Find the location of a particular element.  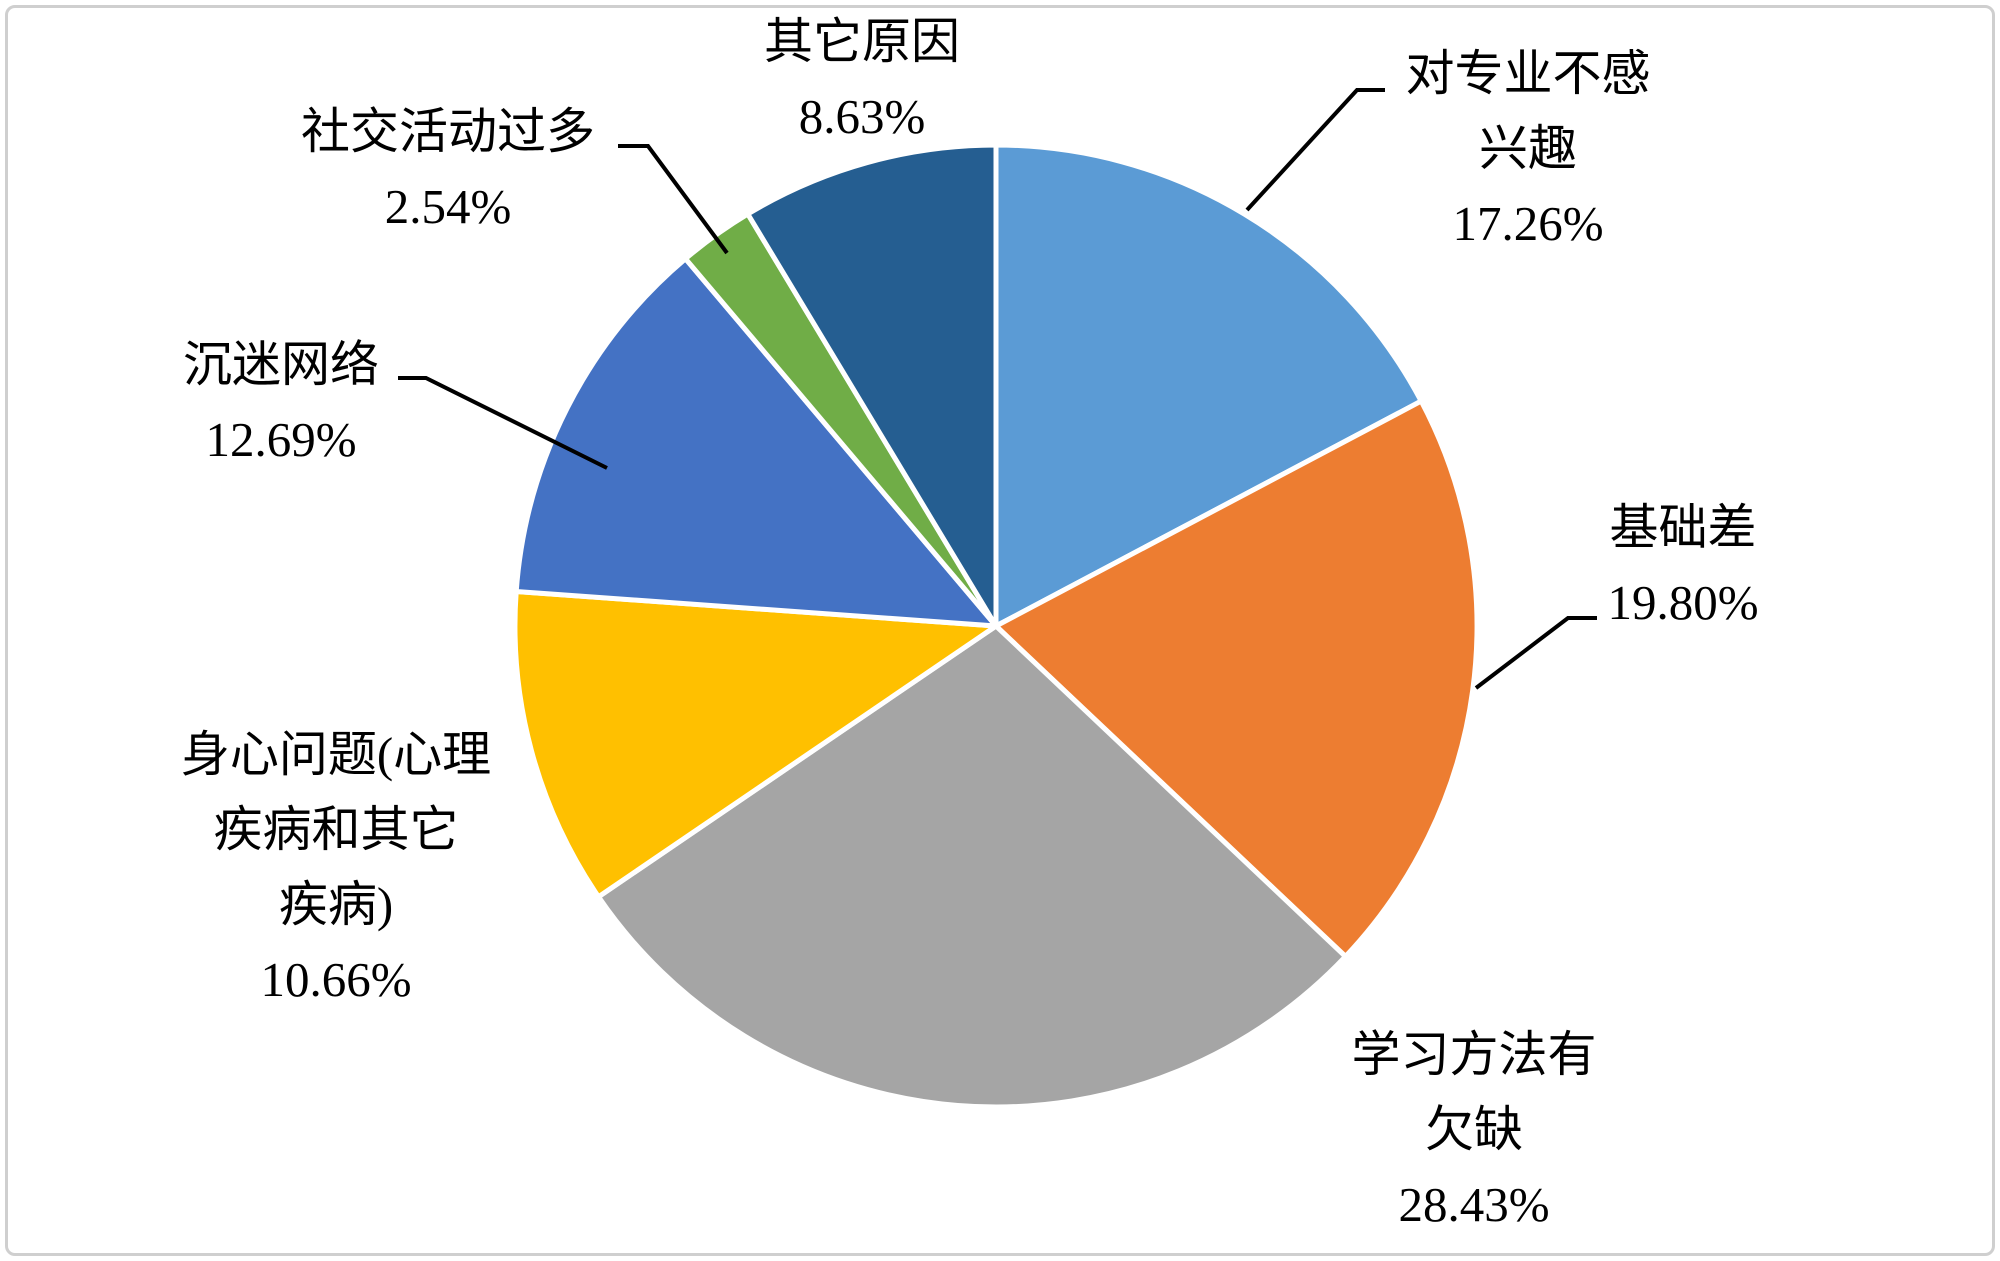

slice-label-no-interest-in-major: 对专业不感 兴趣 17.26% is located at coordinates (1528, 148).